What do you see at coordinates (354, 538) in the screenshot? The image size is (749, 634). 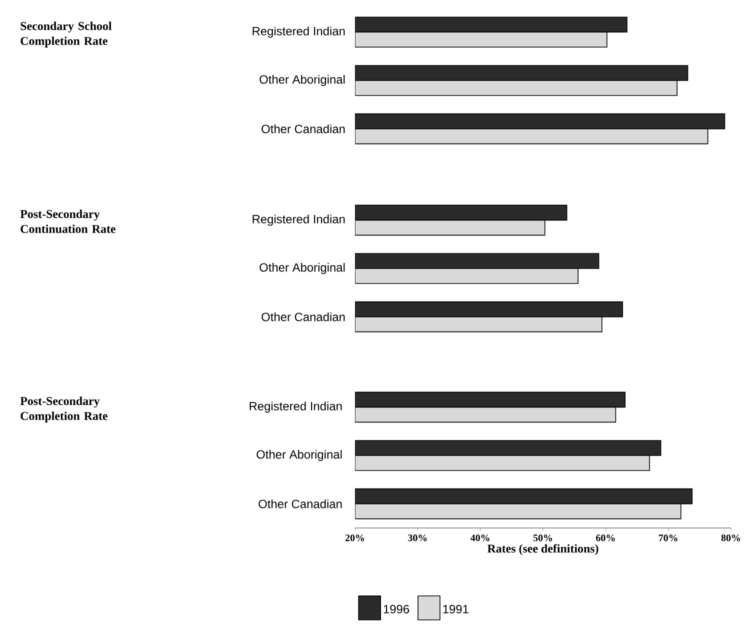 I see `x-tick-label: 20%` at bounding box center [354, 538].